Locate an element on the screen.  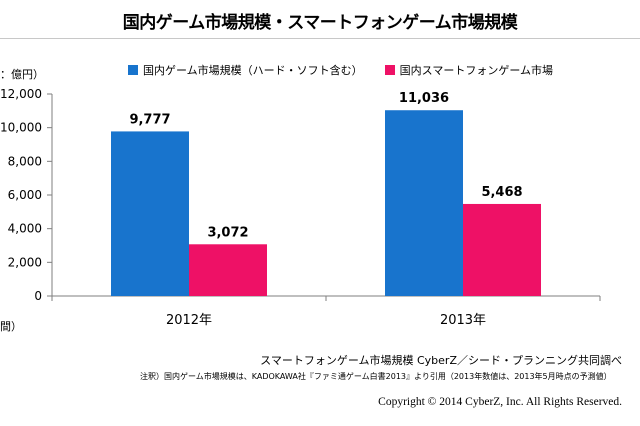
y-tick-label: 4,000 is located at coordinates (25, 229).